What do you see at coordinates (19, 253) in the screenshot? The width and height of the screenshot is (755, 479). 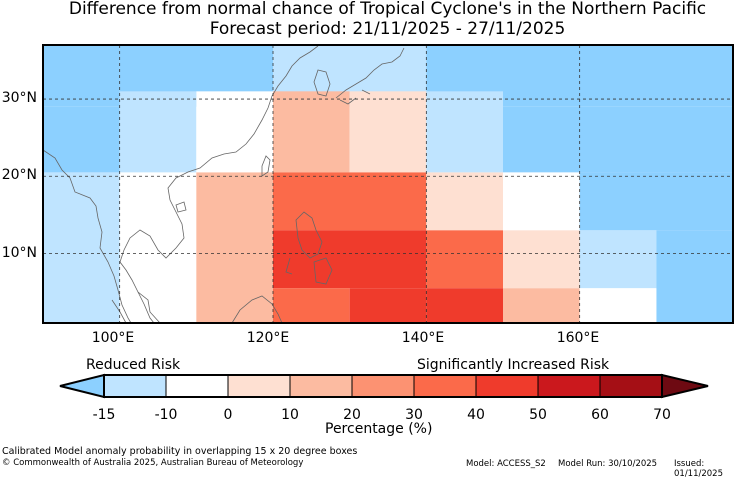 I see `lat-label-10: 10°N` at bounding box center [19, 253].